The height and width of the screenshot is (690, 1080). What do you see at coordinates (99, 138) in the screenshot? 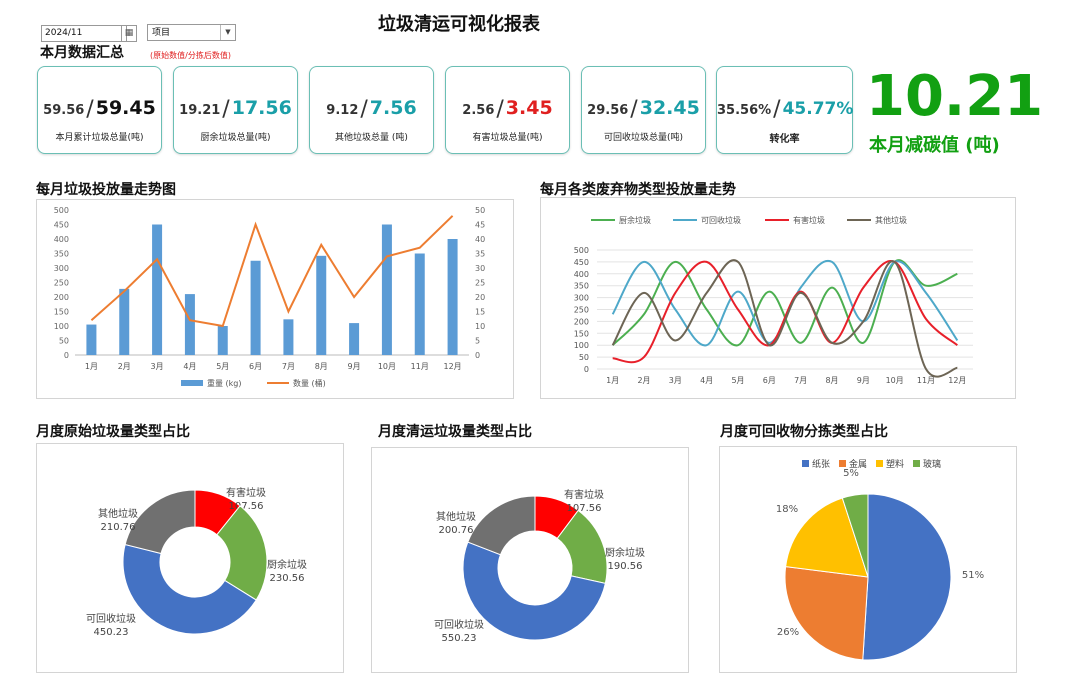
I see `kpi-label: 本月累计垃圾总量(吨)` at bounding box center [99, 138].